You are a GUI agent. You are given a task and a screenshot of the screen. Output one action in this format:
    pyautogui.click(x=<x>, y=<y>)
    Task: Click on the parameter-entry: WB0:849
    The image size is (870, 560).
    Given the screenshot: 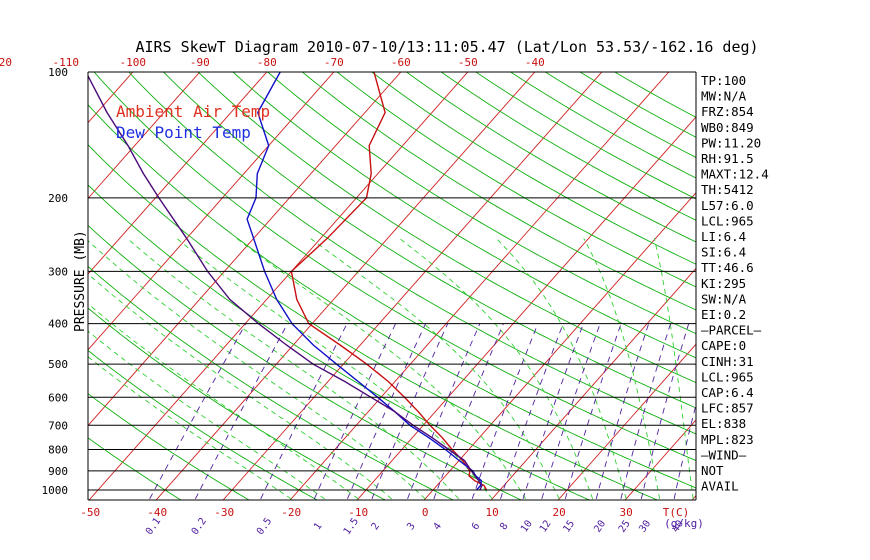 What is the action you would take?
    pyautogui.click(x=727, y=127)
    